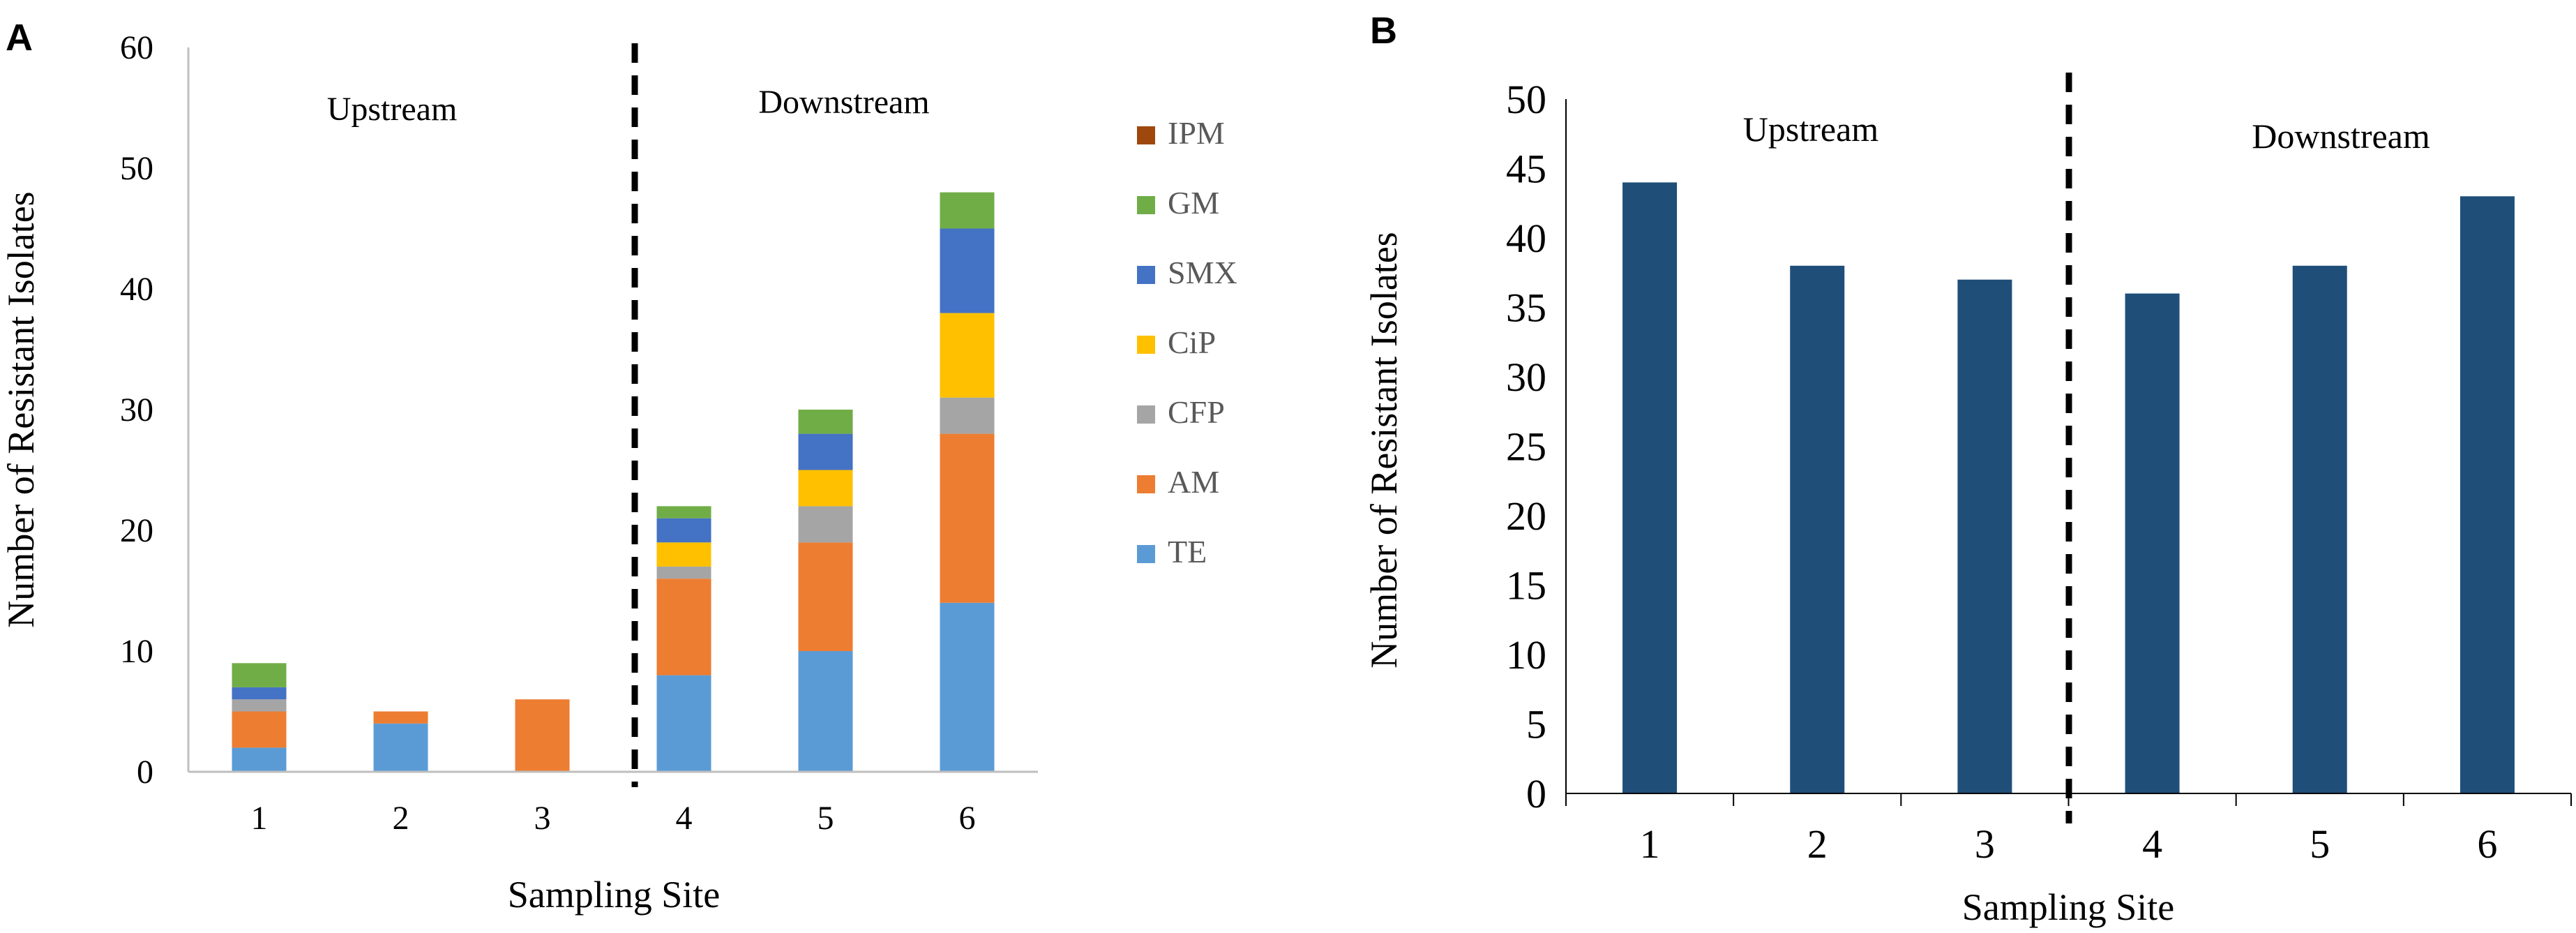 The height and width of the screenshot is (933, 2576). What do you see at coordinates (2320, 844) in the screenshot?
I see `panel-b-x-tick-label: 5` at bounding box center [2320, 844].